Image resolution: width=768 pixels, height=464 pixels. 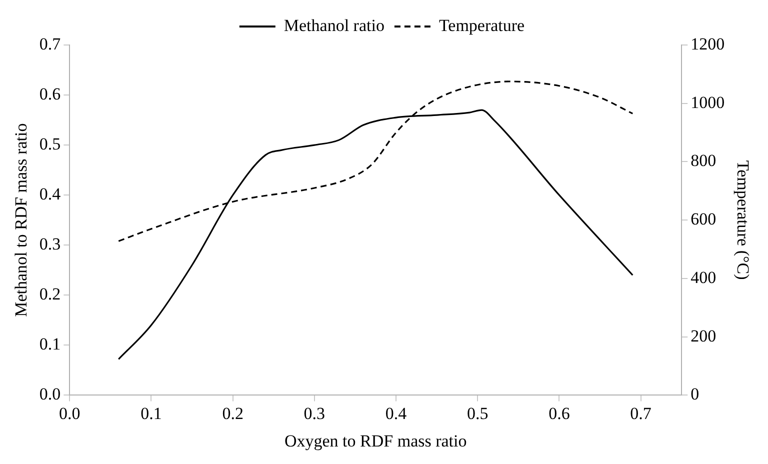 I want to click on y2-tick-label: 1000, so click(x=707, y=102).